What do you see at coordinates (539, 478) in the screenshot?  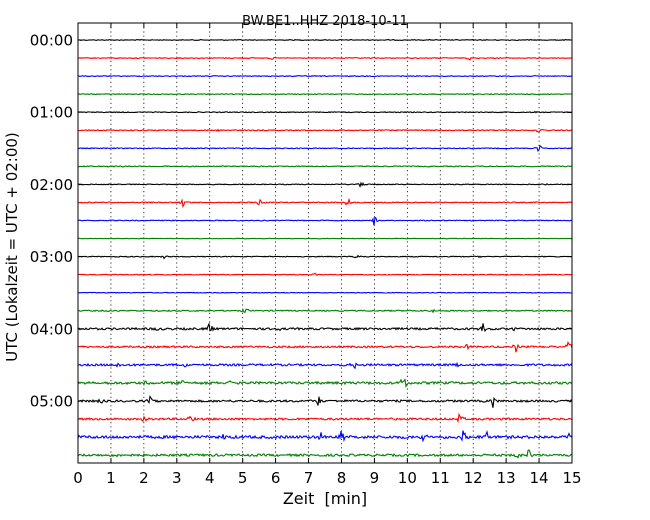 I see `x-tick-label: 14` at bounding box center [539, 478].